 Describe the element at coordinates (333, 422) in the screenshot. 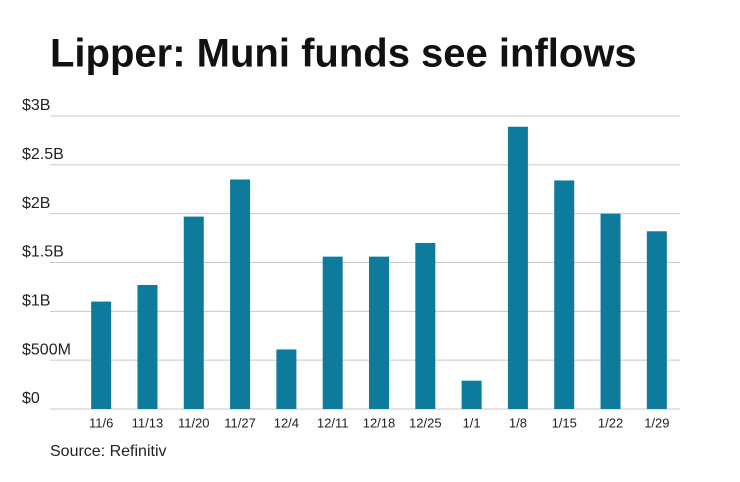

I see `x-tick-label: 12/11` at that location.